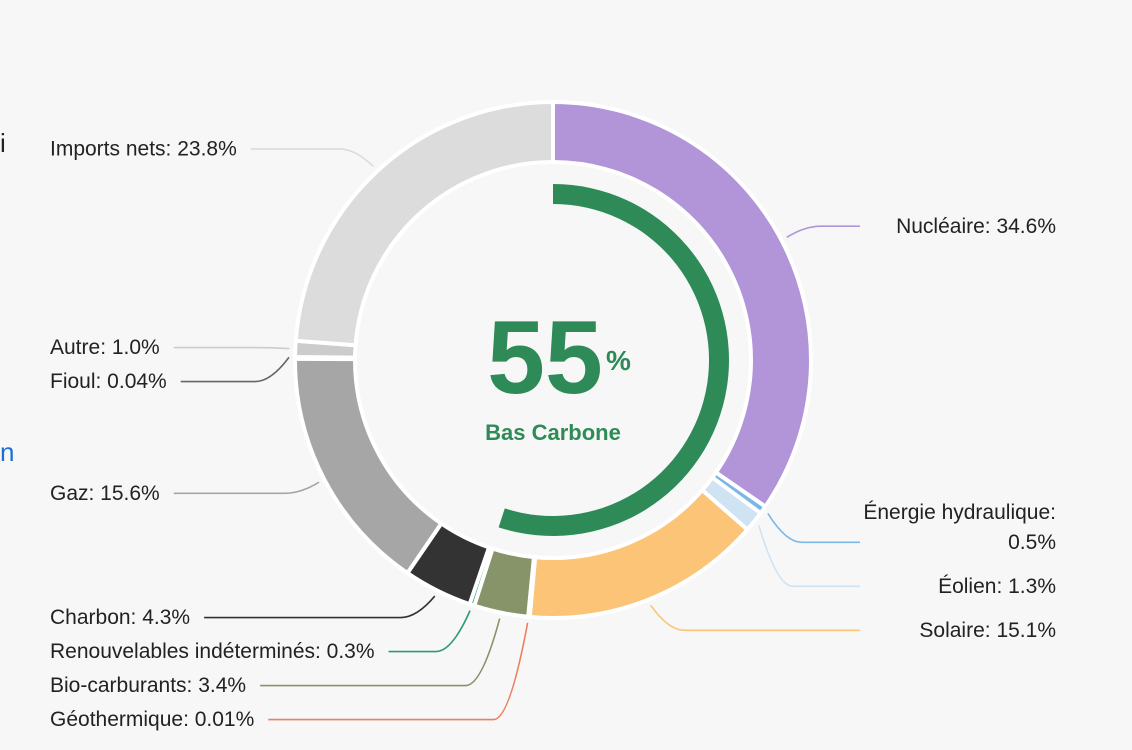 This screenshot has width=1132, height=750. Describe the element at coordinates (380, 652) in the screenshot. I see `leader-line-bio-carburants` at that location.